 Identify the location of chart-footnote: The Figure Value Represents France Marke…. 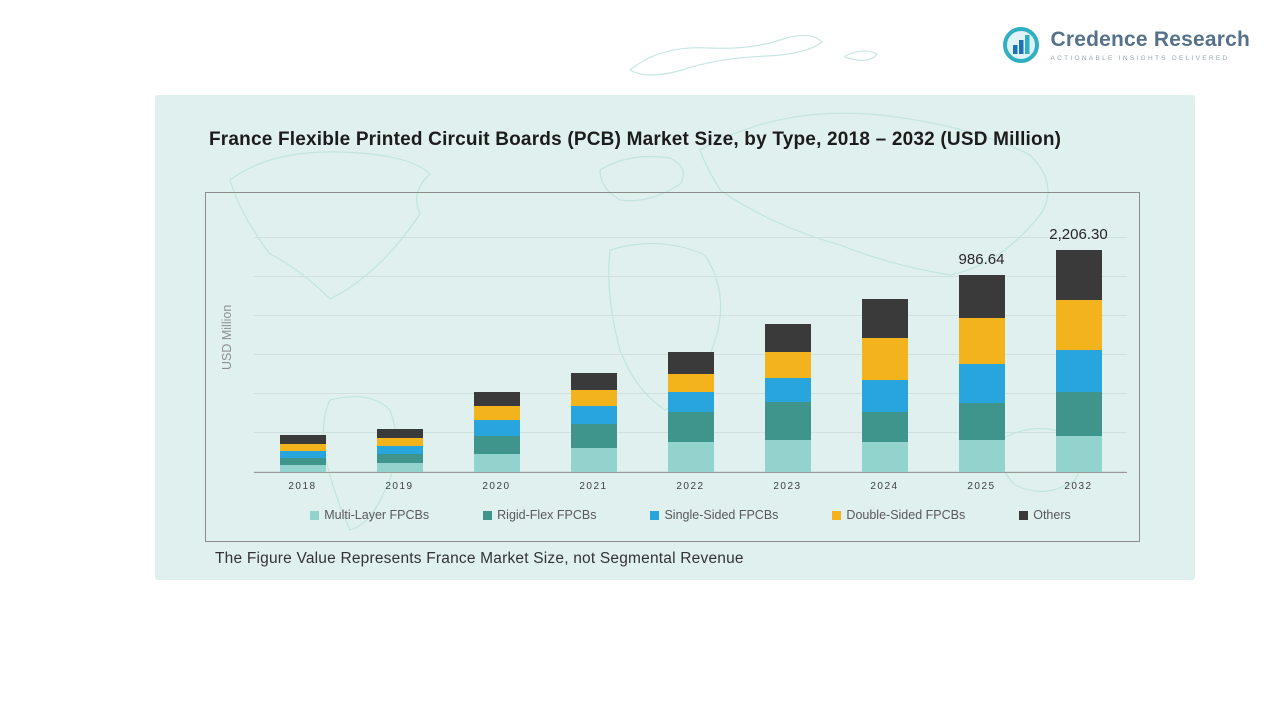
(479, 558).